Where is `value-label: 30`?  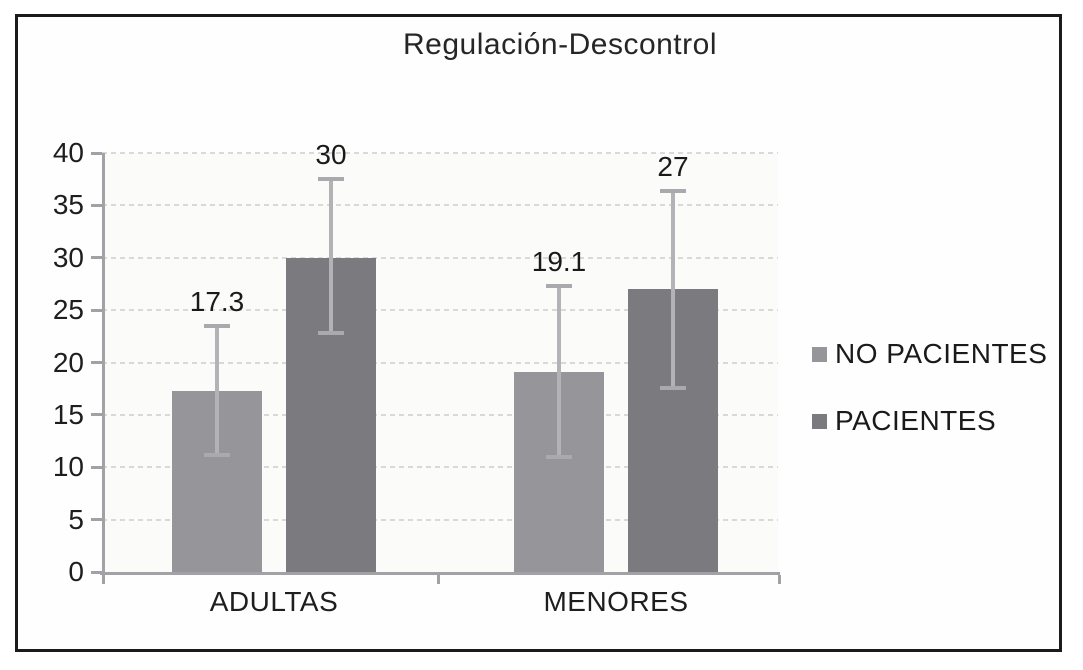
value-label: 30 is located at coordinates (331, 155).